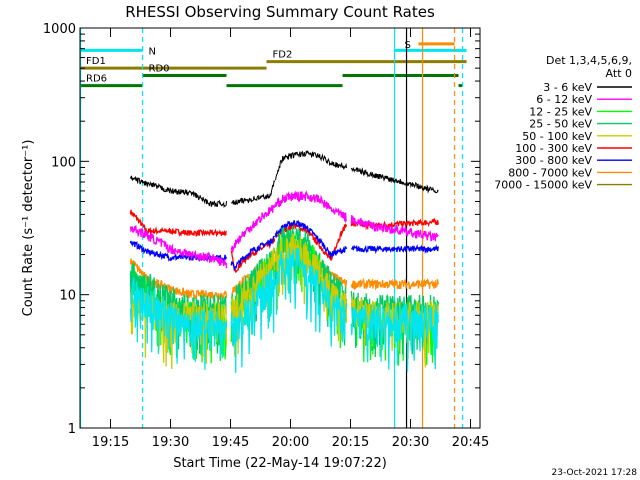 Image resolution: width=640 pixels, height=480 pixels. What do you see at coordinates (159, 69) in the screenshot?
I see `flag-label-rd0: RD0` at bounding box center [159, 69].